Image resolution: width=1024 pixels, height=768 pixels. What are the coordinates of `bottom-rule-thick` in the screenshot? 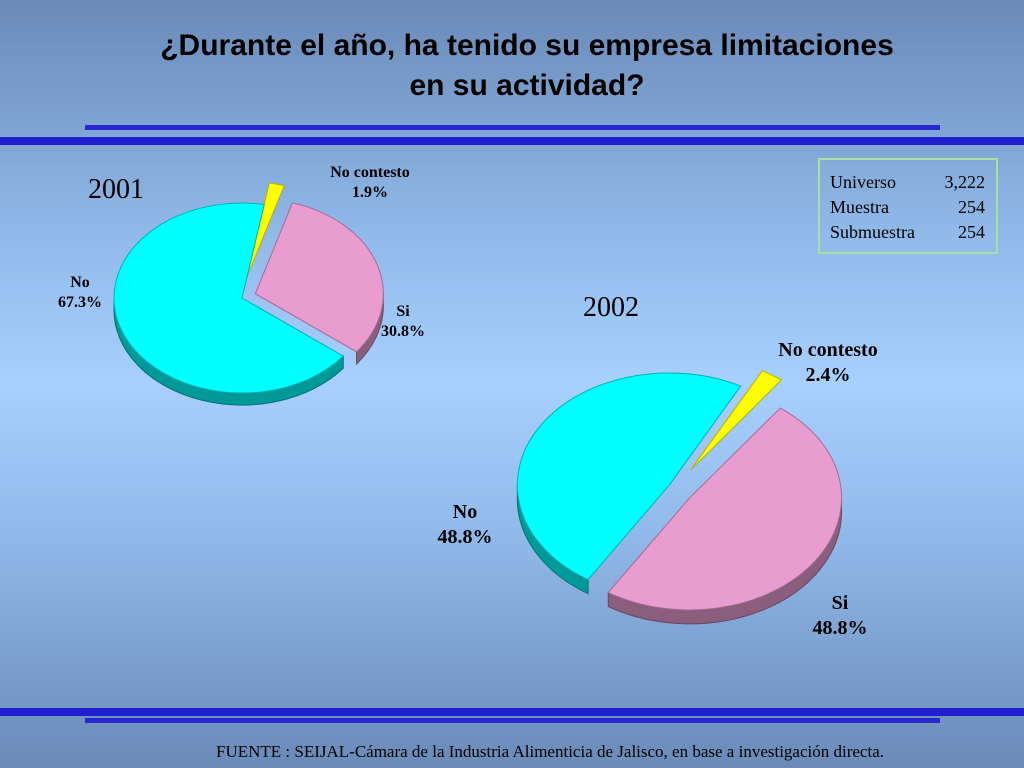 It's located at (512, 712).